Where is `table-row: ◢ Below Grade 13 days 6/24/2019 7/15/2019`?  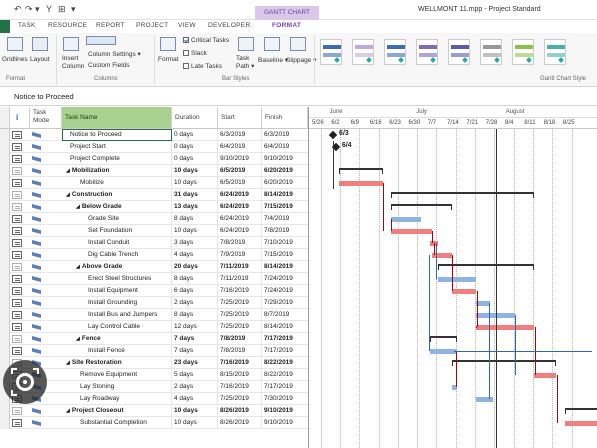 table-row: ◢ Below Grade 13 days 6/24/2019 7/15/2019 is located at coordinates (154, 207).